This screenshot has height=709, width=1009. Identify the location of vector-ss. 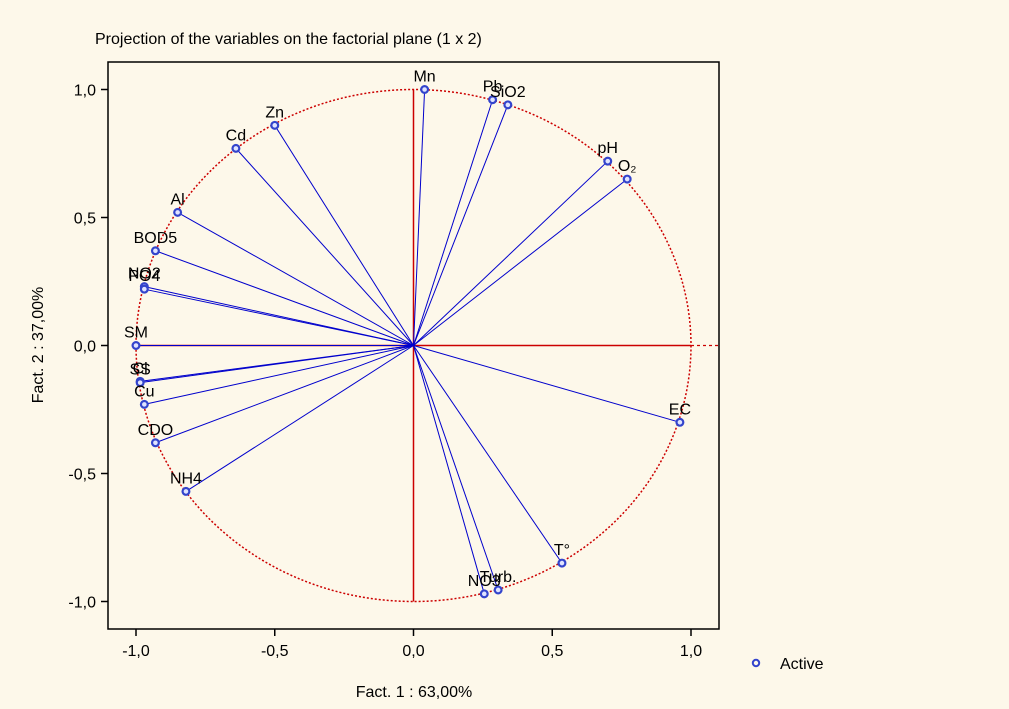
(277, 364).